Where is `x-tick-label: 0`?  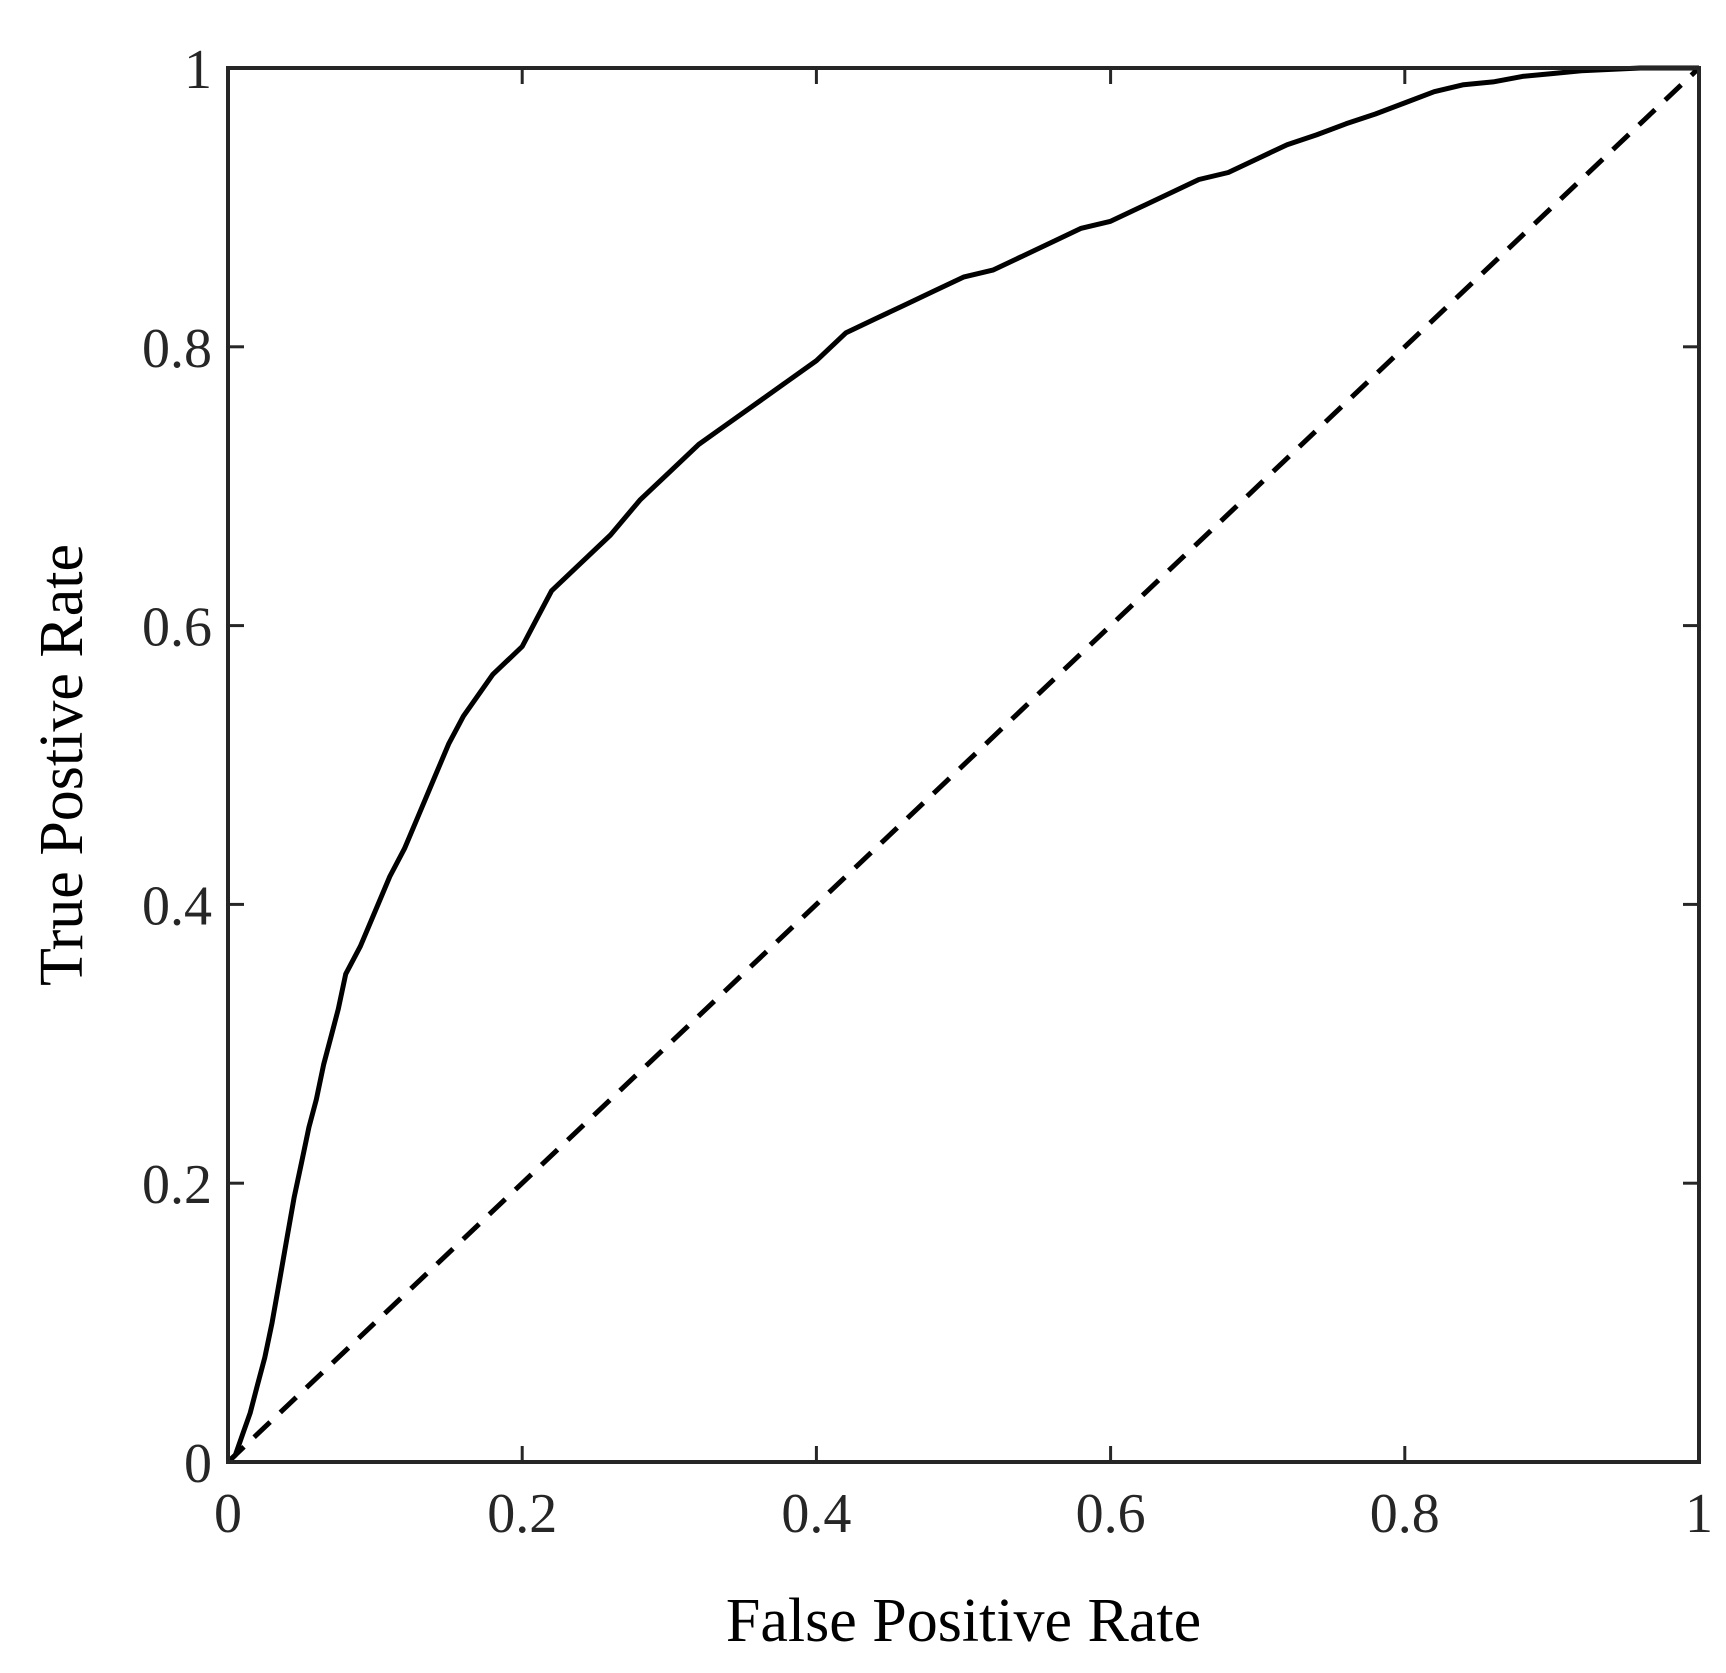 x-tick-label: 0 is located at coordinates (228, 1514).